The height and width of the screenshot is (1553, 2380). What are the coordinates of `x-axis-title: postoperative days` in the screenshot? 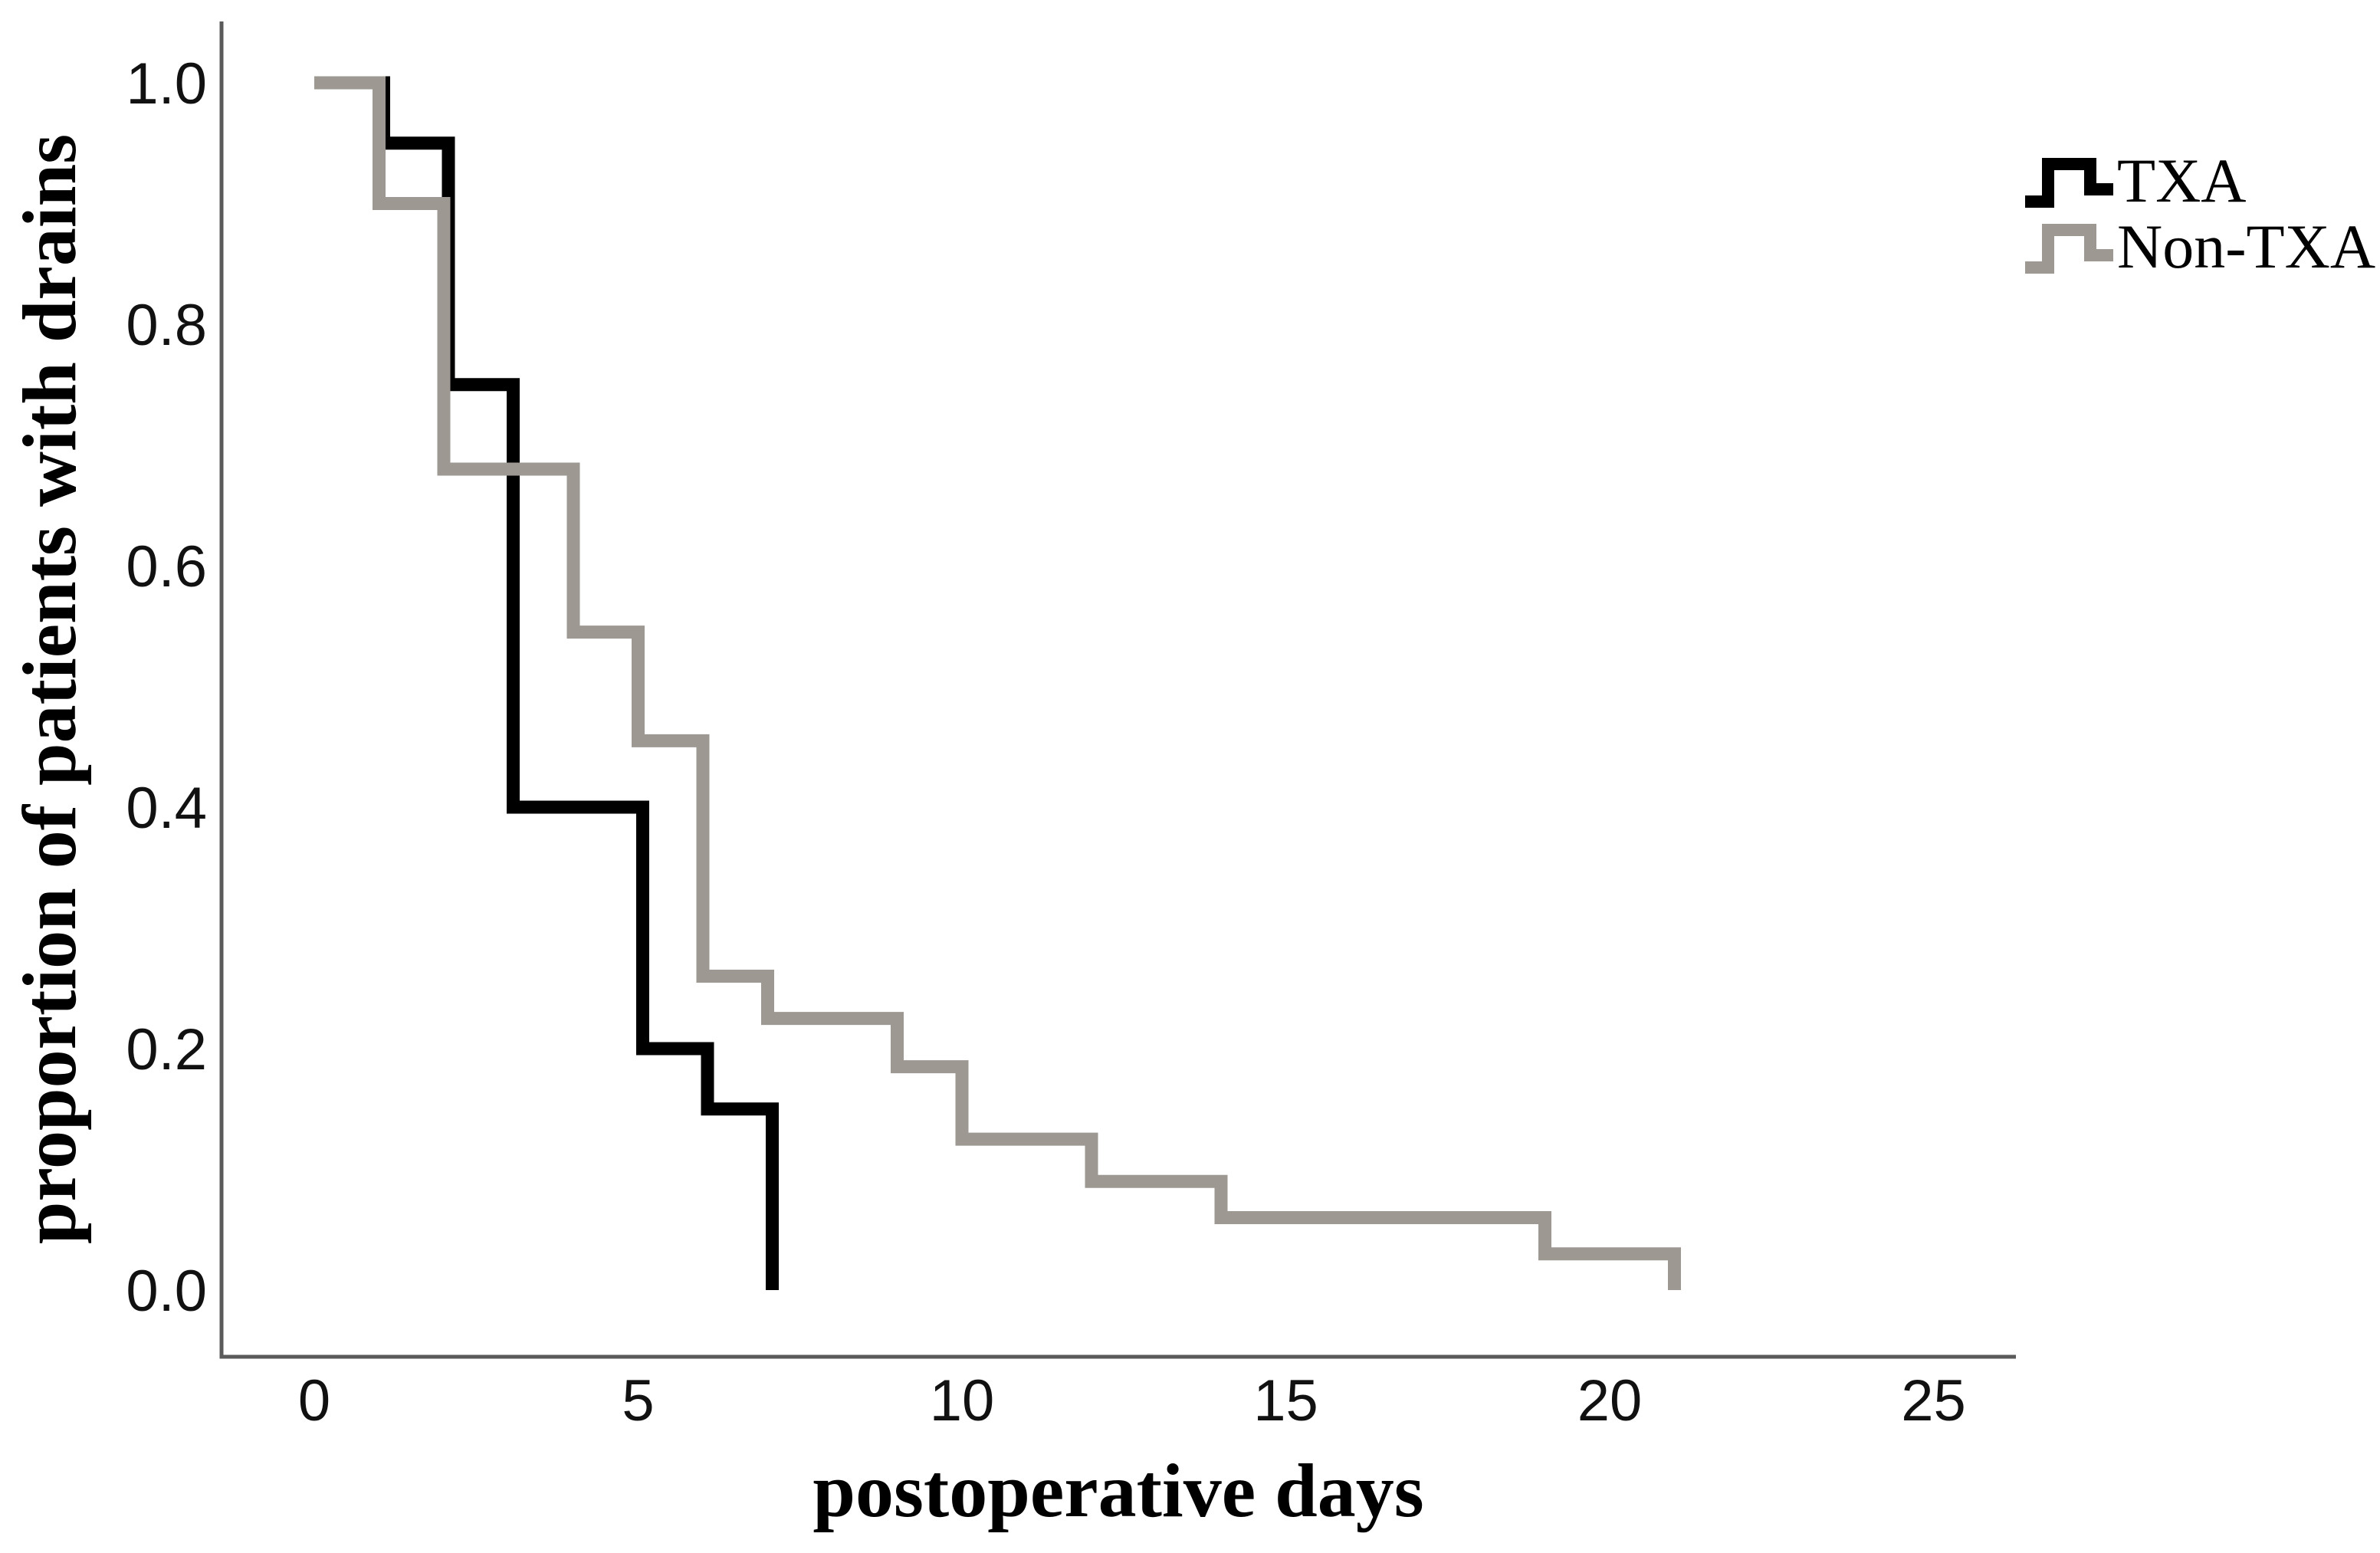 It's located at (1117, 1490).